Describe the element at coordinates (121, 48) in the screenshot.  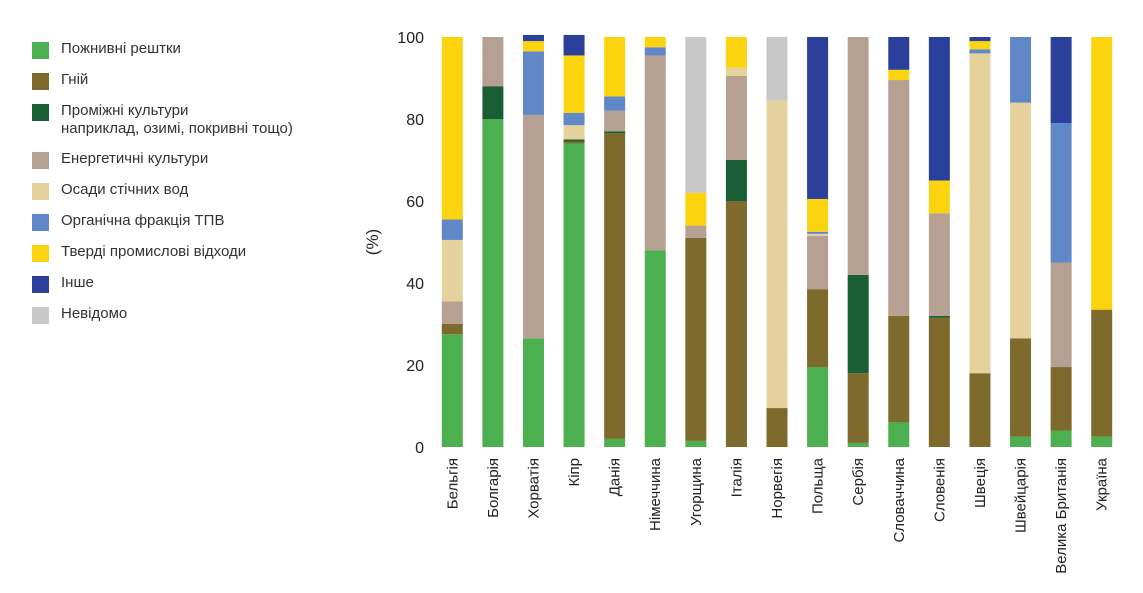
I see `legend-label: Пожнивні рештки` at that location.